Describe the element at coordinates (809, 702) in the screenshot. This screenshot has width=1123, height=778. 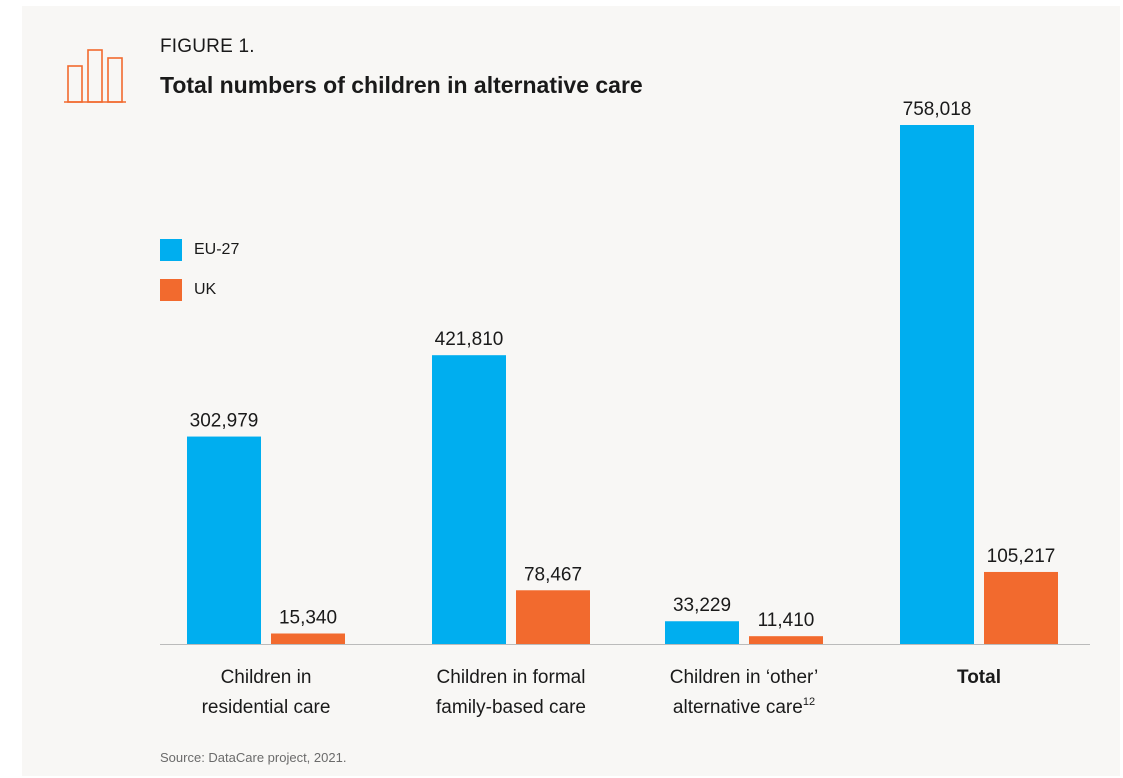
I see `footnote-marker: 12` at that location.